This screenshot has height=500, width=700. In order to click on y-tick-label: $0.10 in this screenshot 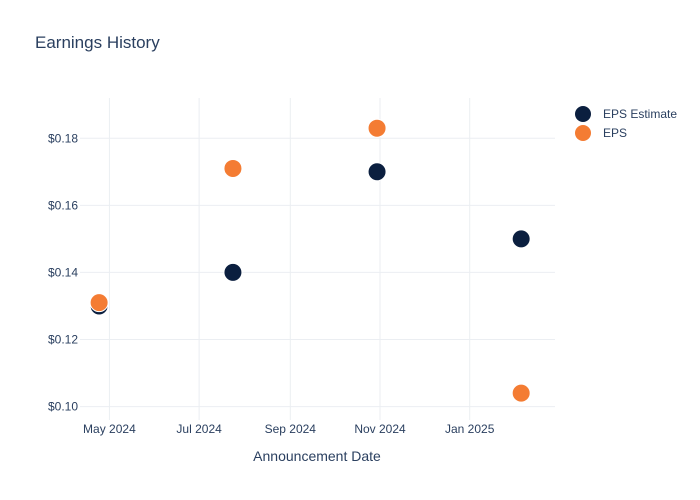, I will do `click(63, 407)`.